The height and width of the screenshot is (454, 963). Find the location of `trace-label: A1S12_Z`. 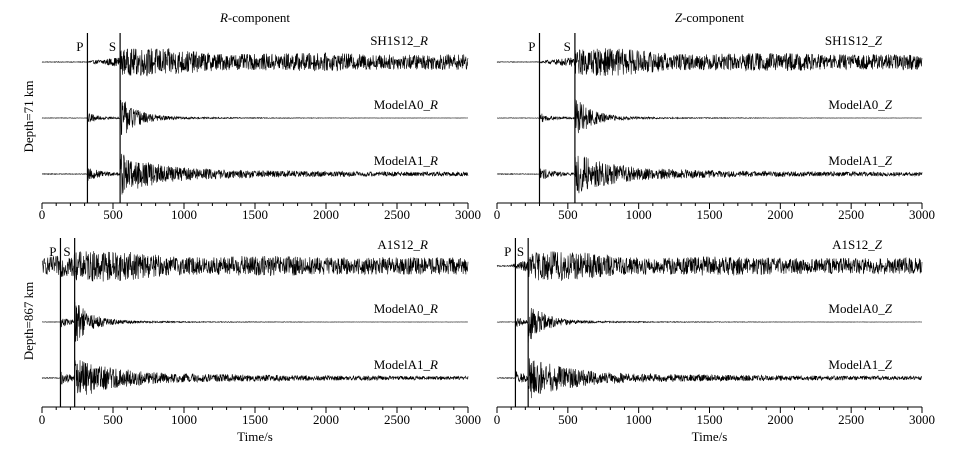

trace-label: A1S12_Z is located at coordinates (857, 244).